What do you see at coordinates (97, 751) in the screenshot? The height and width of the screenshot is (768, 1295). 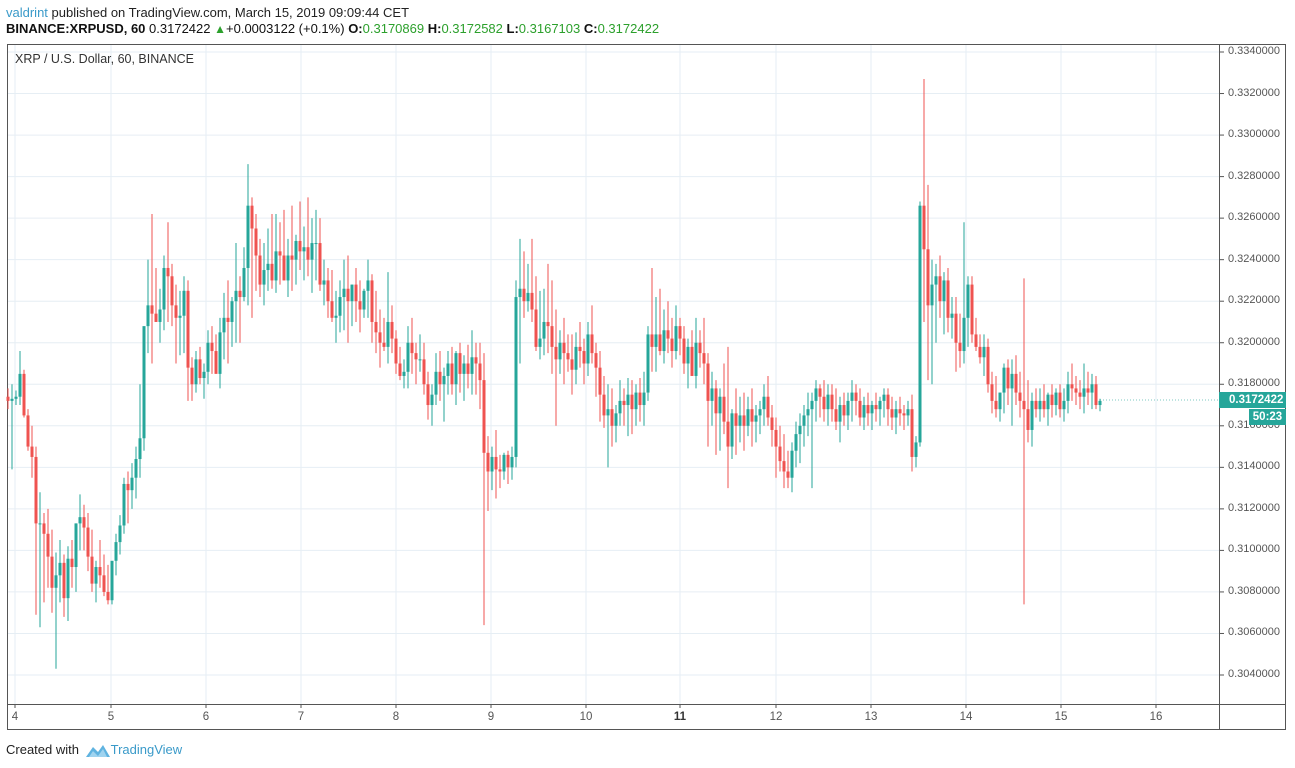 I see `tradingview-logo-icon` at bounding box center [97, 751].